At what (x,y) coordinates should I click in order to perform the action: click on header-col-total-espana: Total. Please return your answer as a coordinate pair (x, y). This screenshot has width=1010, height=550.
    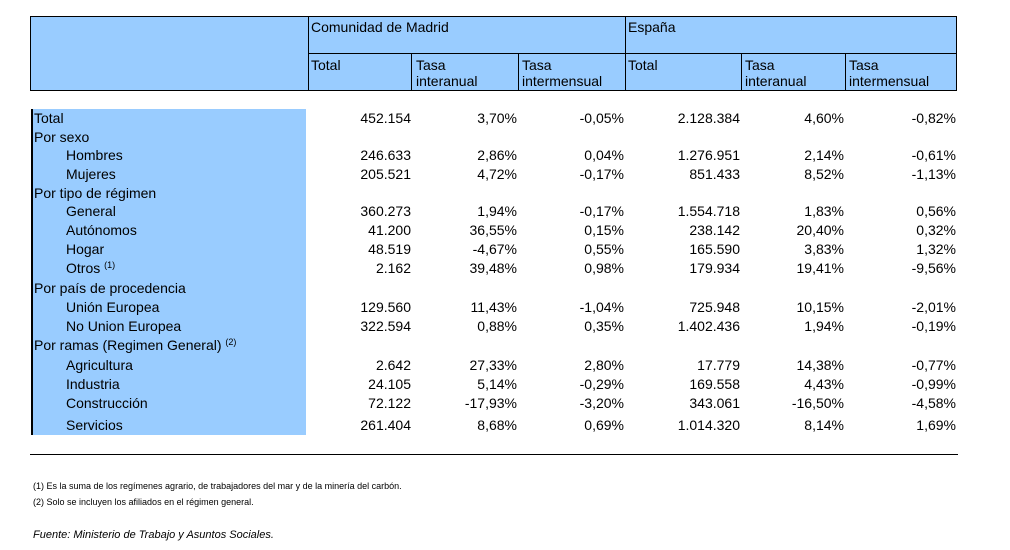
    Looking at the image, I should click on (643, 65).